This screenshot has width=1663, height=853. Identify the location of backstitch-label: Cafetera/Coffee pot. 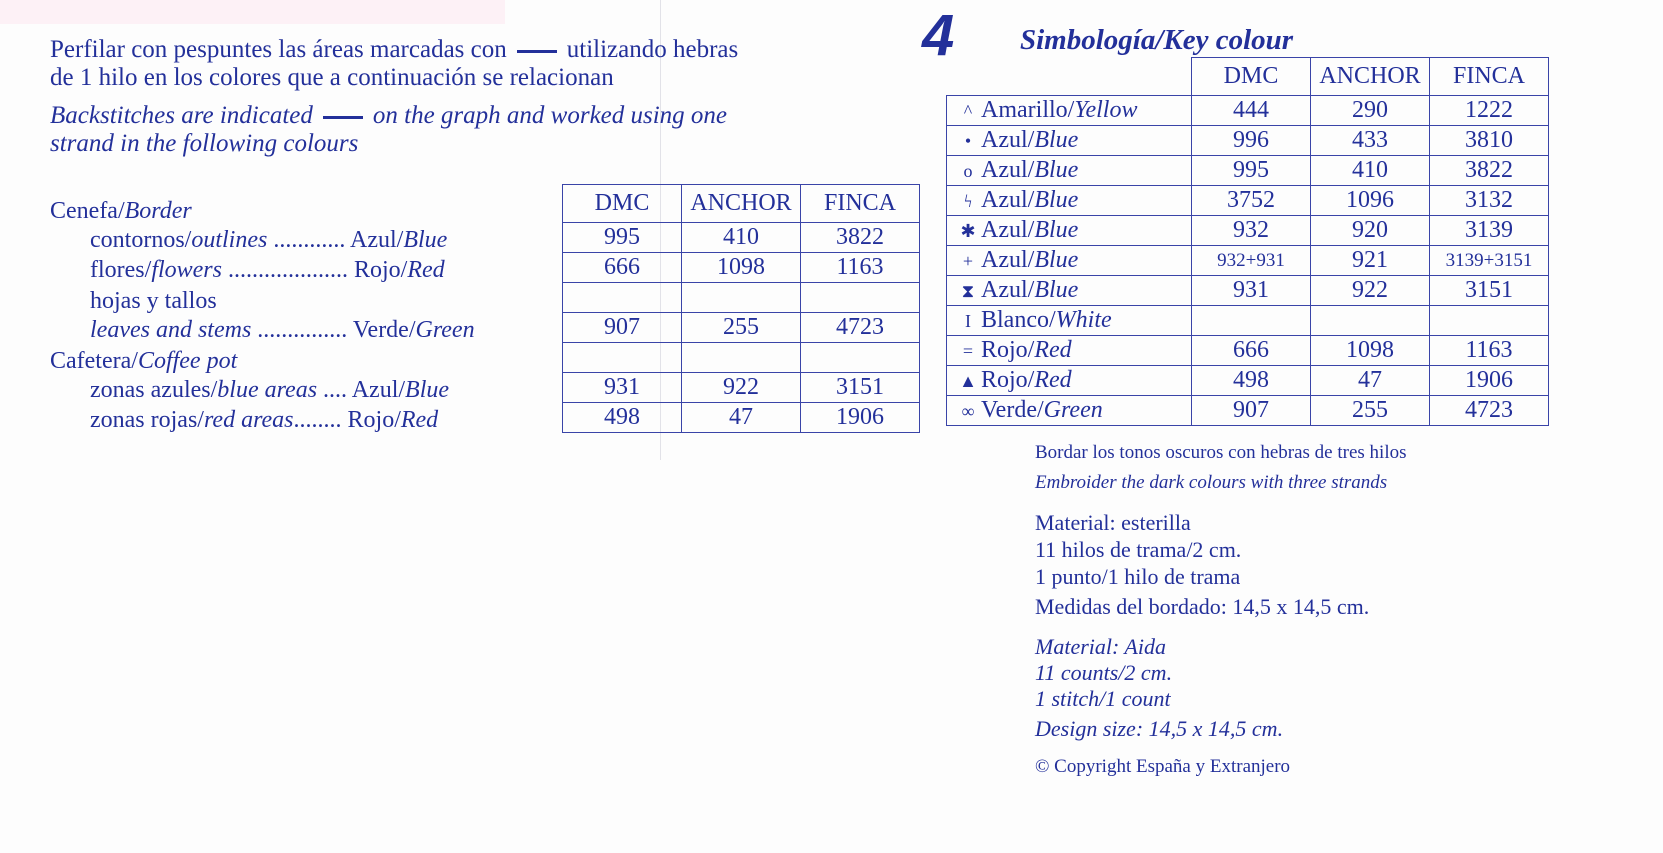
(143, 361).